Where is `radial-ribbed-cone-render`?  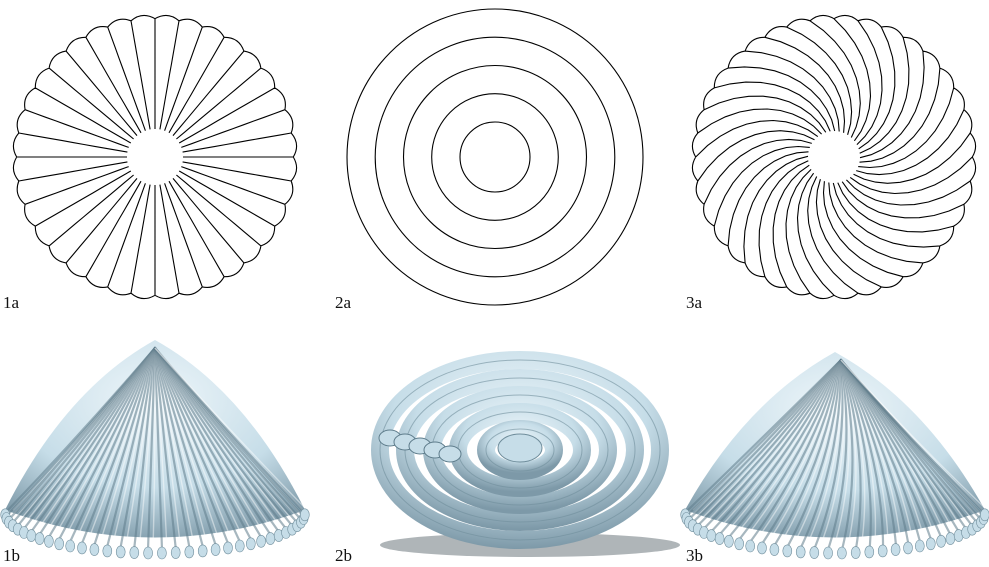
radial-ribbed-cone-render is located at coordinates (155, 450).